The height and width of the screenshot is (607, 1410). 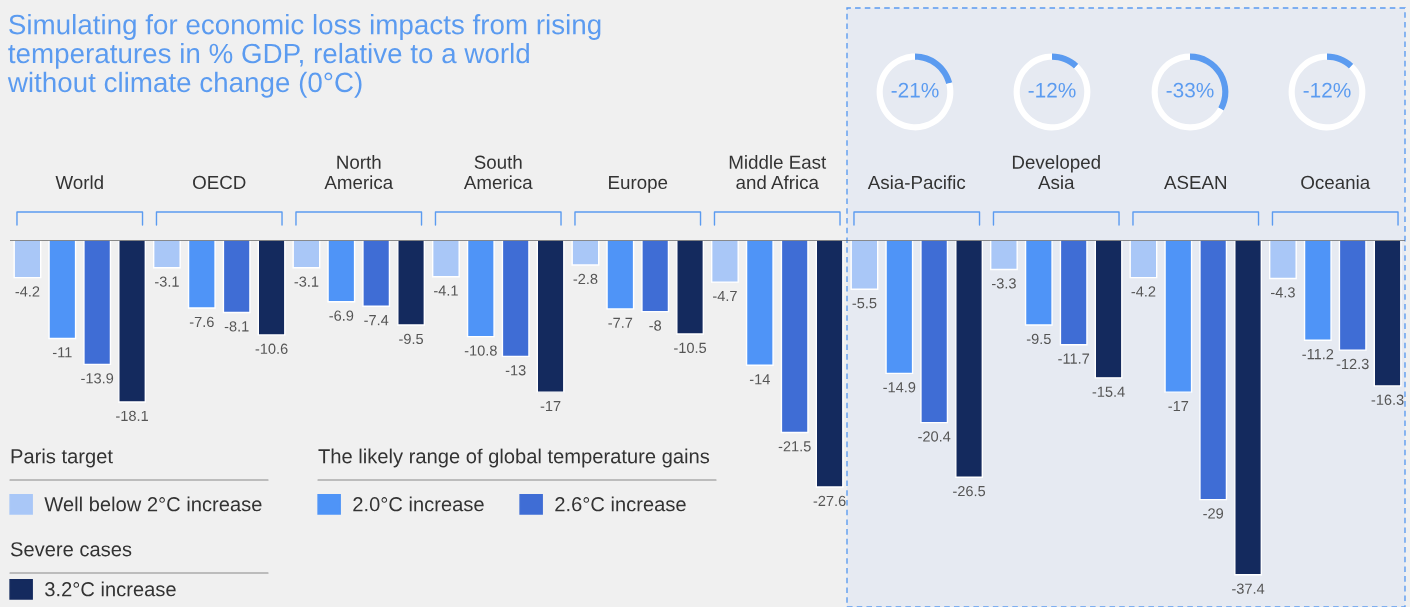 I want to click on x-tick-label: North America, so click(x=359, y=172).